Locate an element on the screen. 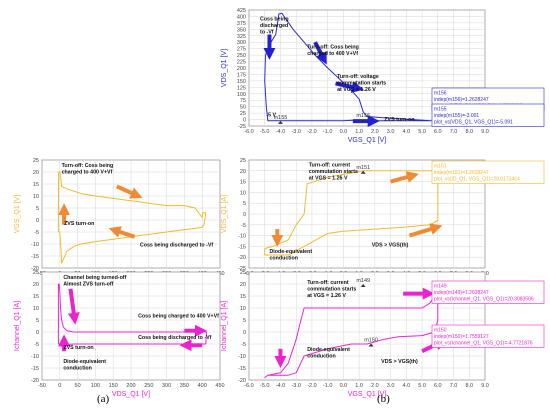  y-tick-label: 375 is located at coordinates (241, 24).